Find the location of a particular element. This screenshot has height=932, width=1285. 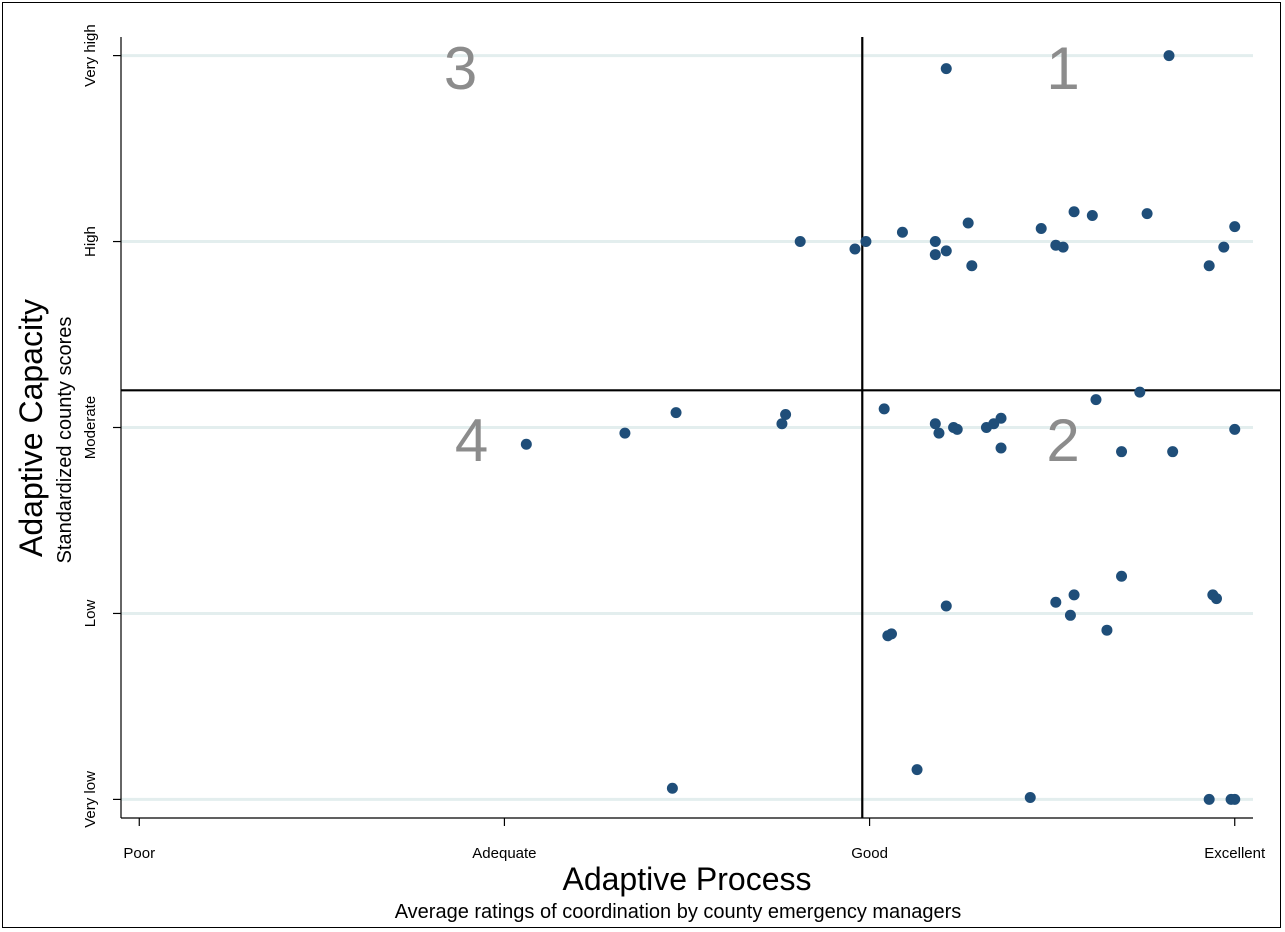

x-tick-label-2: Good is located at coordinates (869, 853).